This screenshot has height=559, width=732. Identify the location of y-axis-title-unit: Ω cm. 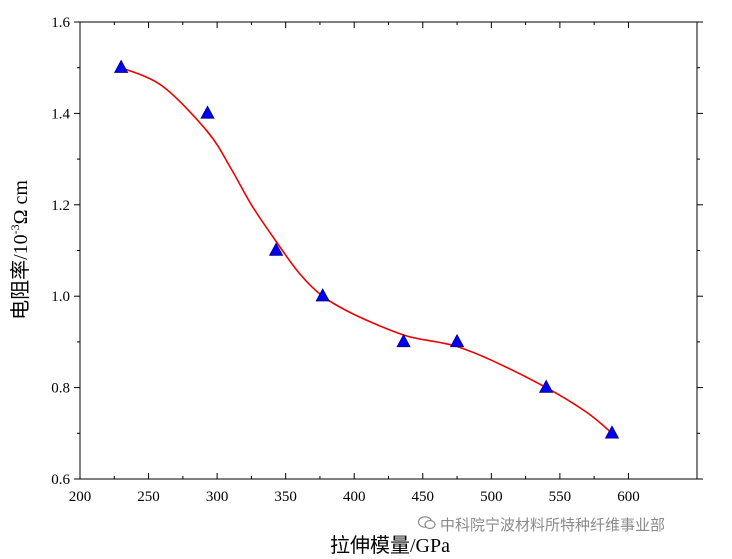
(21, 202).